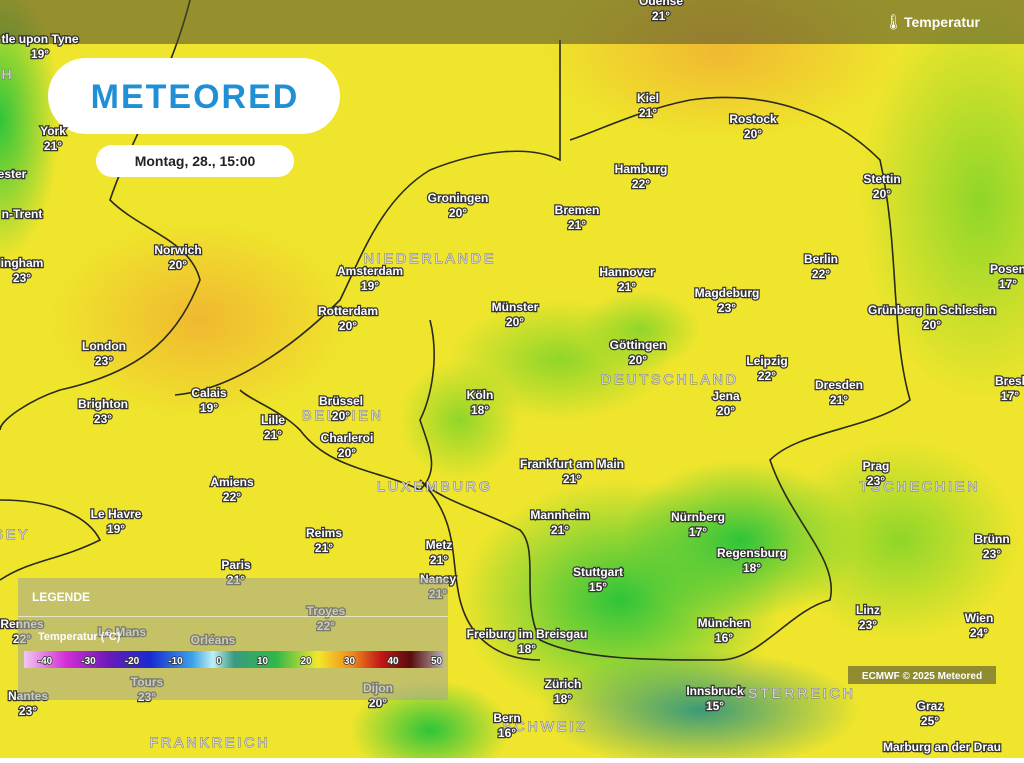 This screenshot has height=763, width=1024. Describe the element at coordinates (627, 272) in the screenshot. I see `city-name: Hannover` at that location.